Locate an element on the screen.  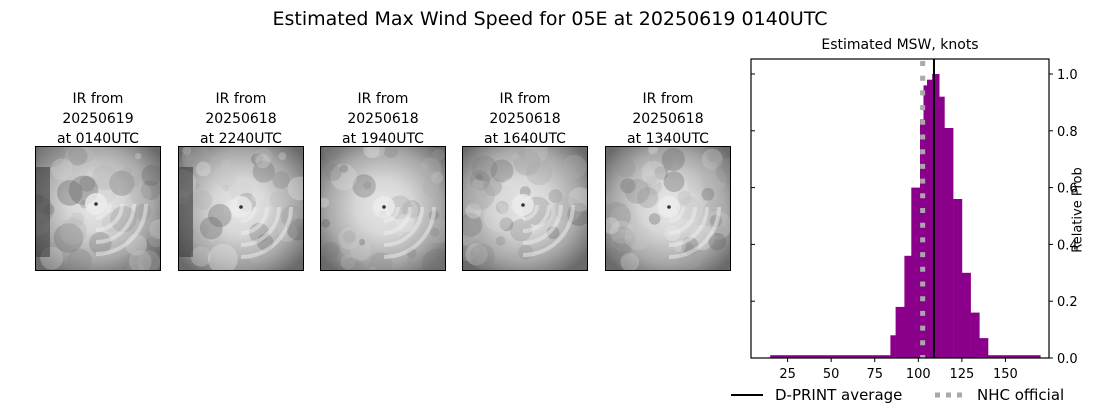
legend-label-nhc: NHC official is located at coordinates (1021, 395).